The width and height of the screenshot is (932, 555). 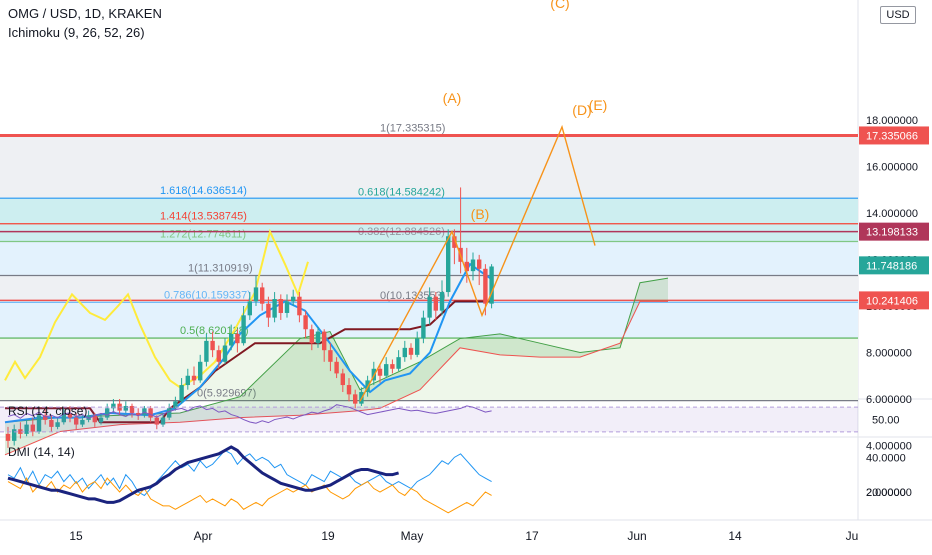 What do you see at coordinates (328, 536) in the screenshot?
I see `x-tick-label: 19` at bounding box center [328, 536].